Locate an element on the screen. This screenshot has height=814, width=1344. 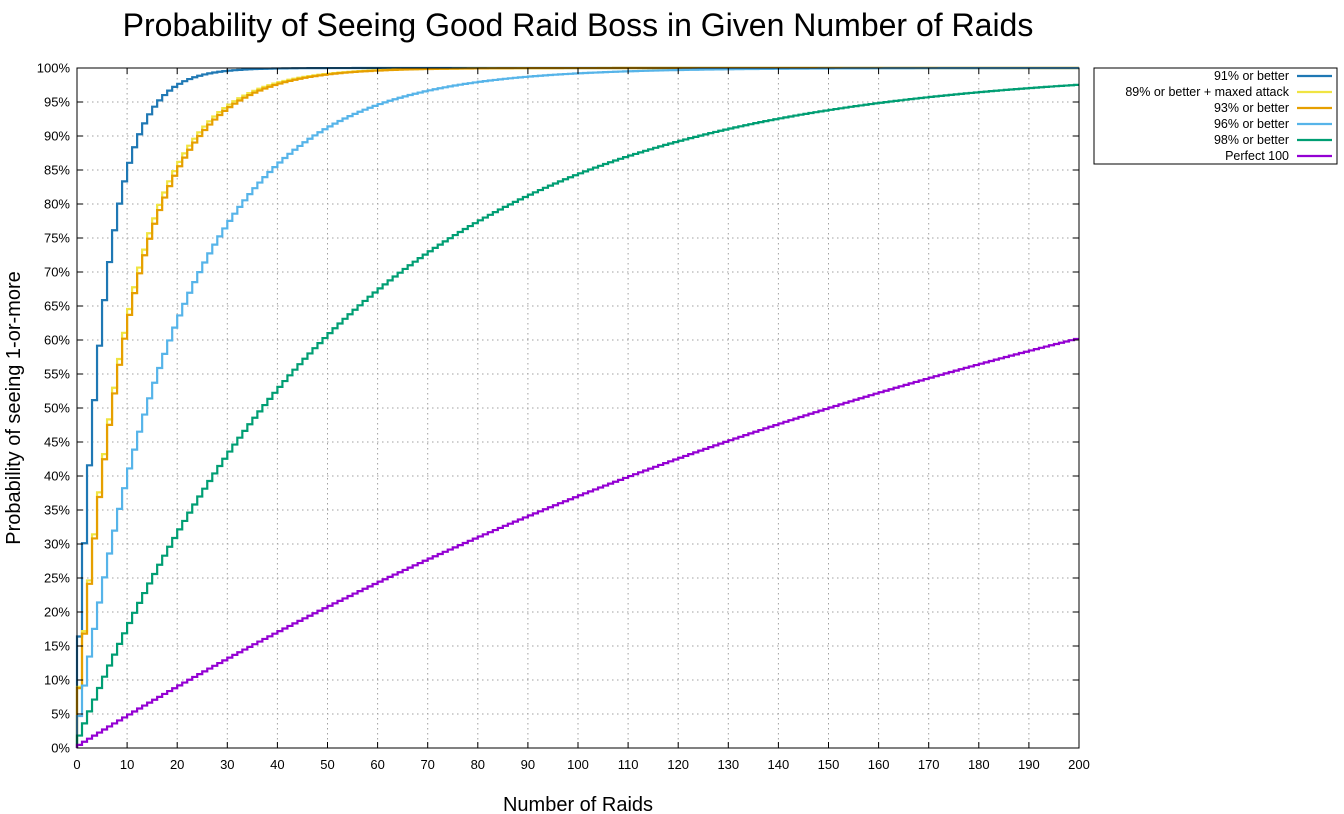
y-tick-label: 35% is located at coordinates (57, 510).